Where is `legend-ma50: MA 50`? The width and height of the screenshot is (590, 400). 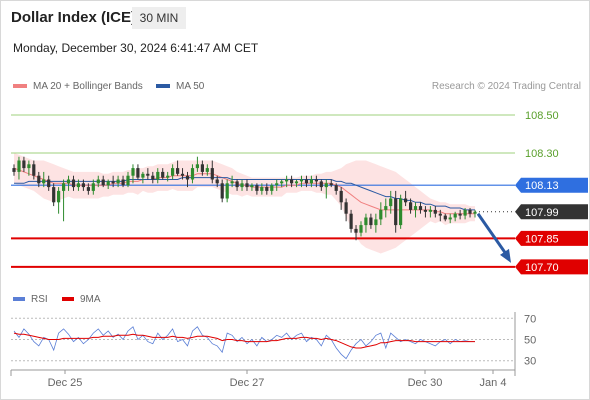
legend-ma50: MA 50 is located at coordinates (180, 86).